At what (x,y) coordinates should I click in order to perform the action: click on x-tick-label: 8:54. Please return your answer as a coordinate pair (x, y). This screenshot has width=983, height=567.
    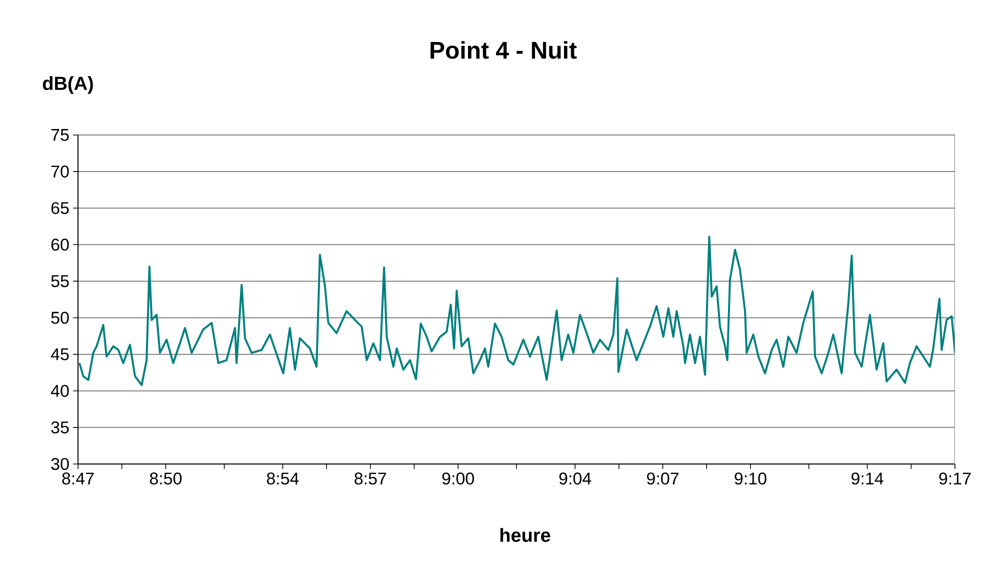
    Looking at the image, I should click on (282, 478).